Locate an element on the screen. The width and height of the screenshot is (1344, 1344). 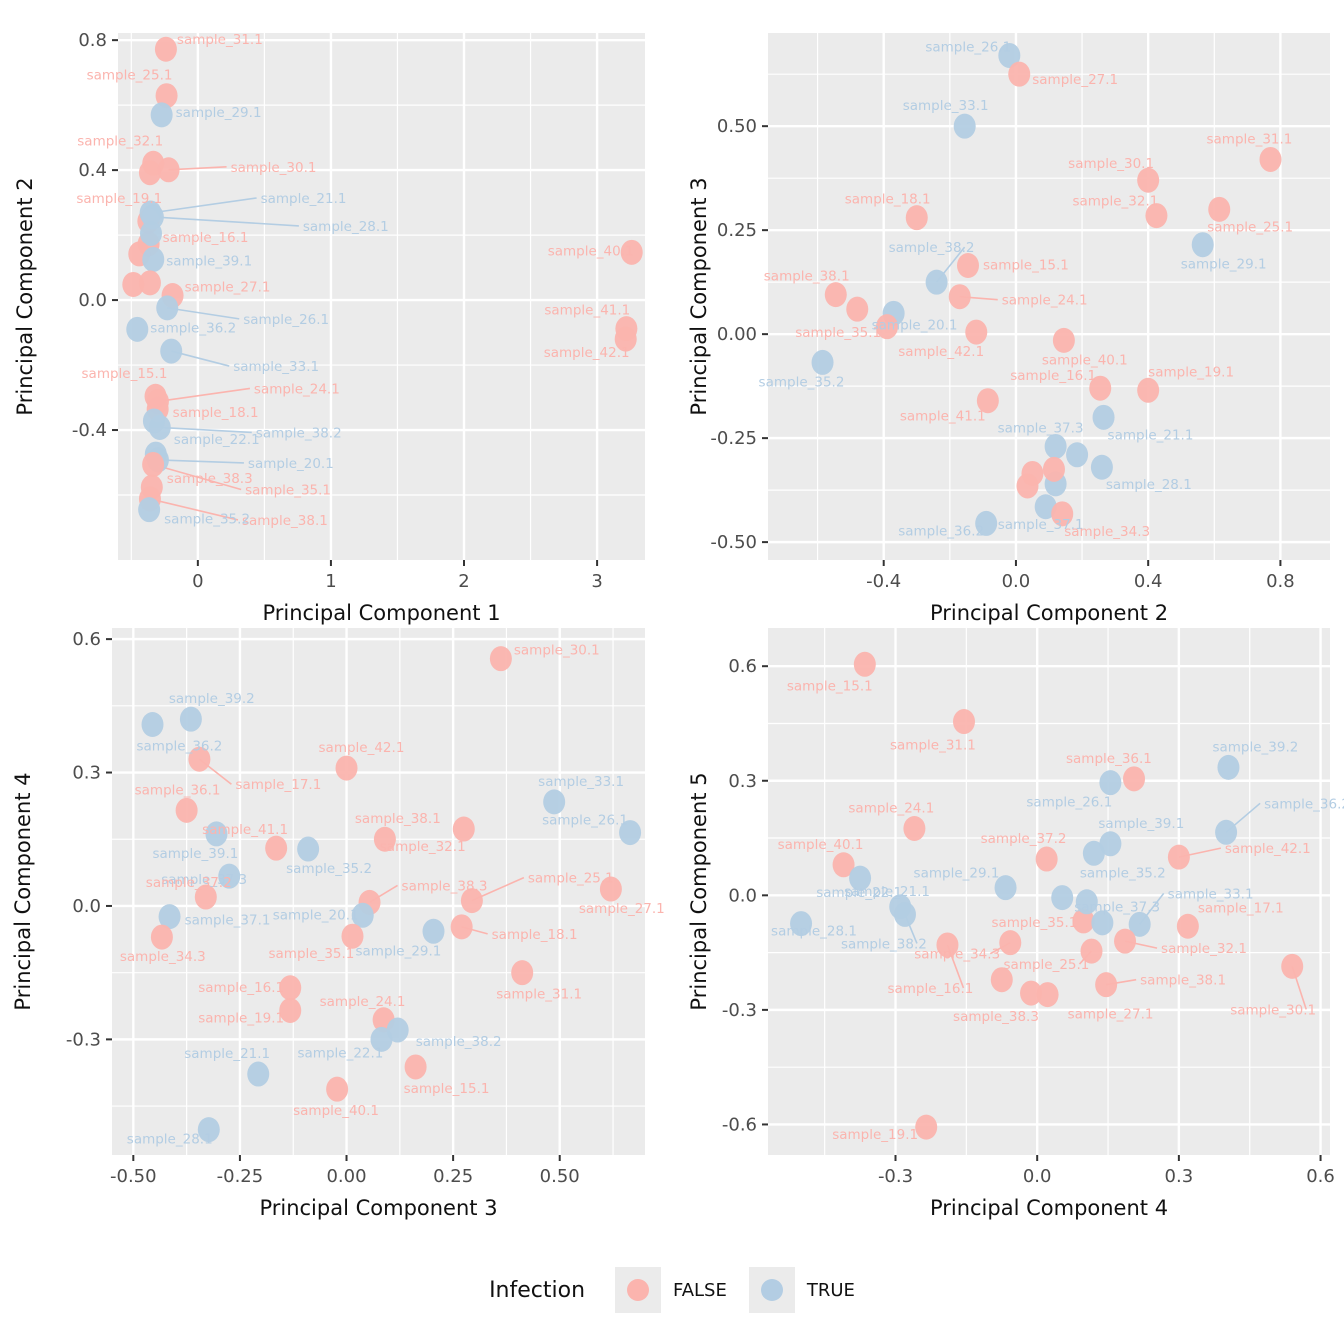
legend-item-false: FALSE is located at coordinates (671, 1290).